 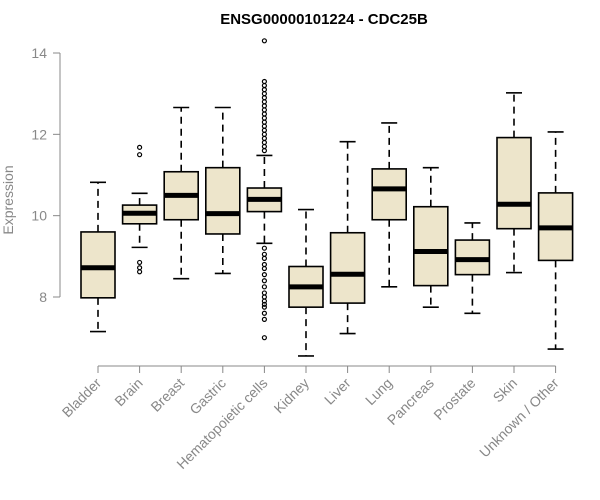 I want to click on y-tick-label: 14, so click(x=39, y=53).